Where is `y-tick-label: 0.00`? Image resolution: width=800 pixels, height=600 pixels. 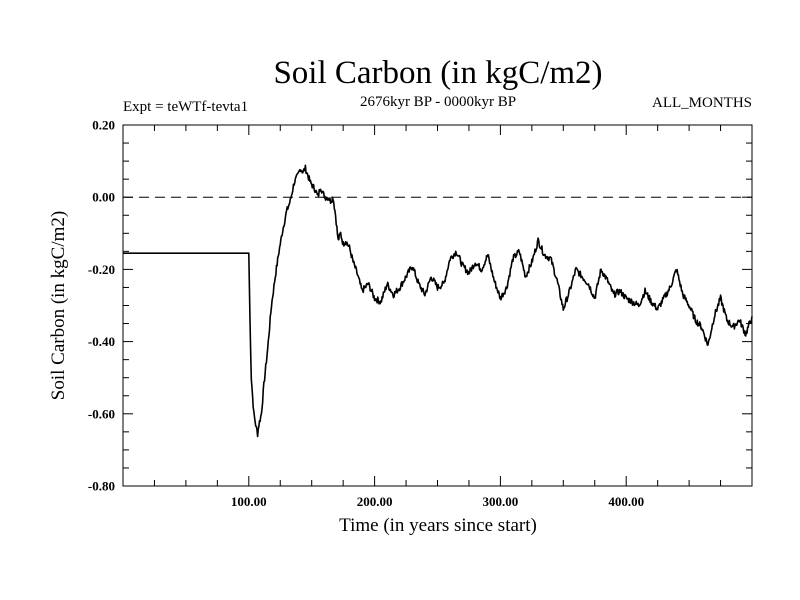 y-tick-label: 0.00 is located at coordinates (103, 197).